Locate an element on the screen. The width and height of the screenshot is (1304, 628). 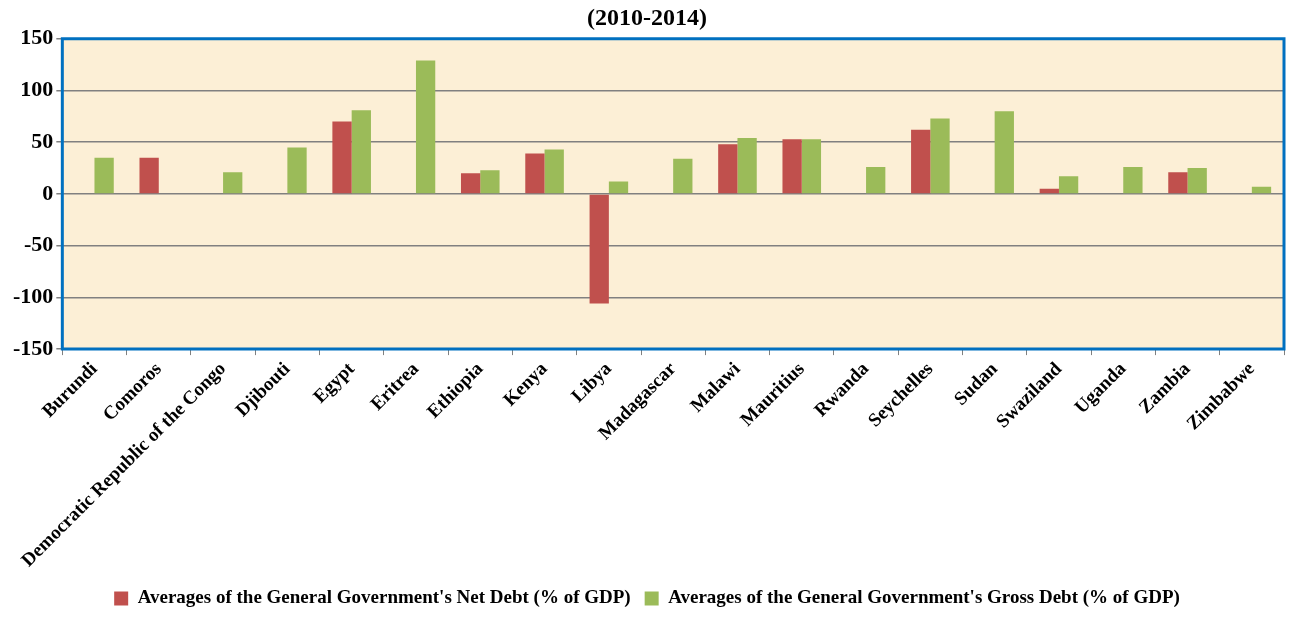
y-tick-label: 150 is located at coordinates (37, 37).